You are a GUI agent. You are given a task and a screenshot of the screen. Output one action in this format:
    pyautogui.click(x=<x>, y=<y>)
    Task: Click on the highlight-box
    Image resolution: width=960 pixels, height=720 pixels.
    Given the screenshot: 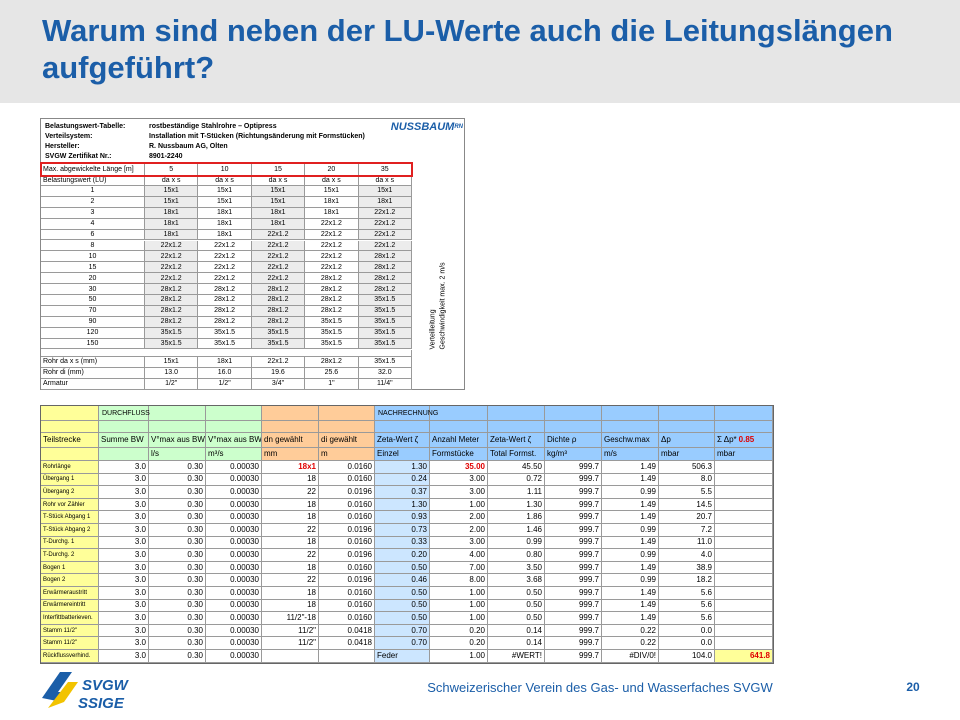 What is the action you would take?
    pyautogui.click(x=226, y=169)
    